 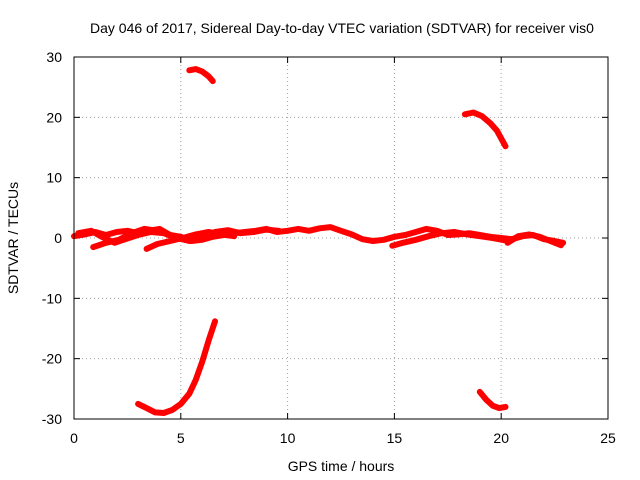 What do you see at coordinates (343, 438) in the screenshot?
I see `x-tick-labels: 0 5 10 15 20 25` at bounding box center [343, 438].